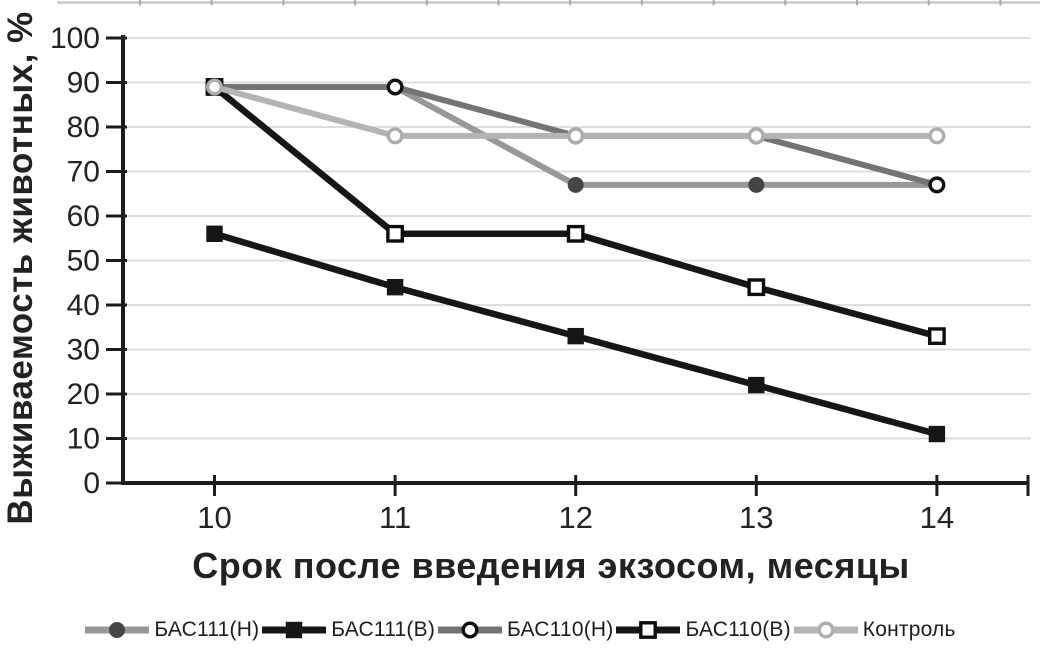 This screenshot has width=1040, height=657. What do you see at coordinates (214, 517) in the screenshot?
I see `x-tick-label: 10` at bounding box center [214, 517].